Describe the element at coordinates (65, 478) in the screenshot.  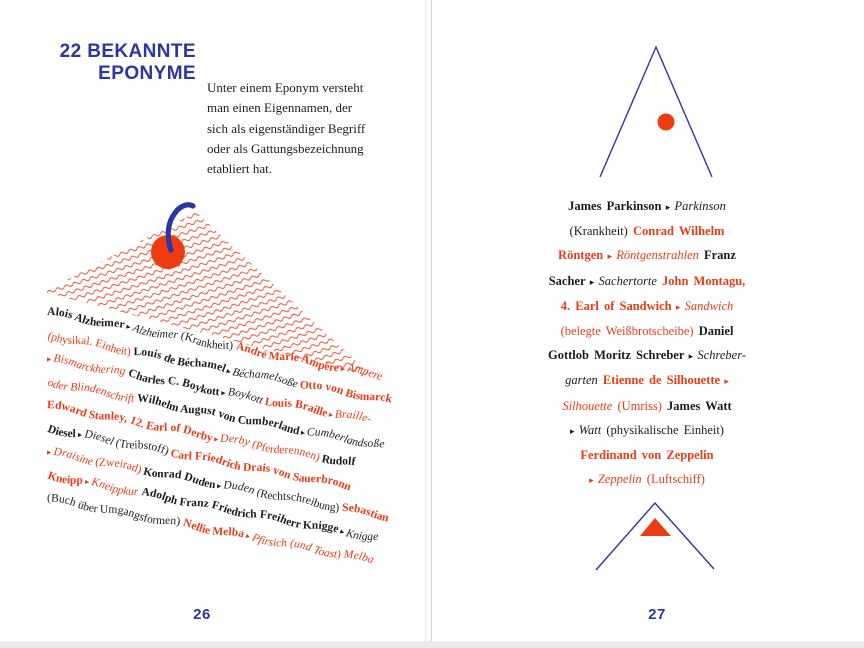
I see `text-segment: Kneipp` at that location.